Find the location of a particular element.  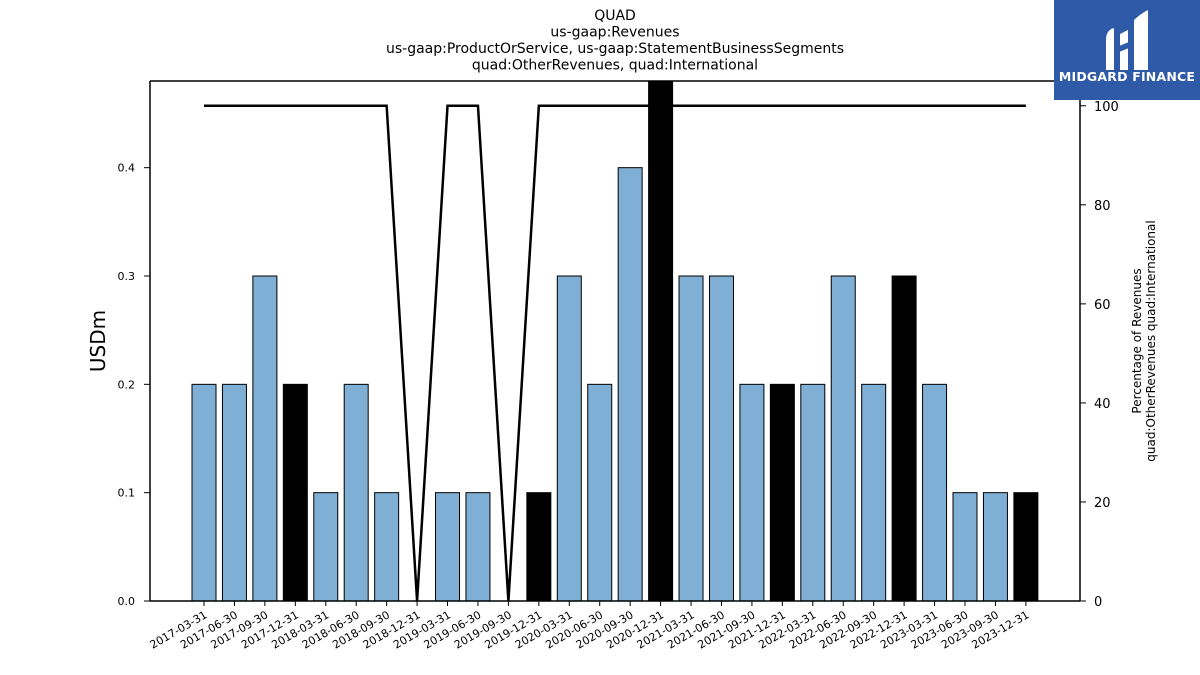

y-tick-label: 0.3 is located at coordinates (127, 276).